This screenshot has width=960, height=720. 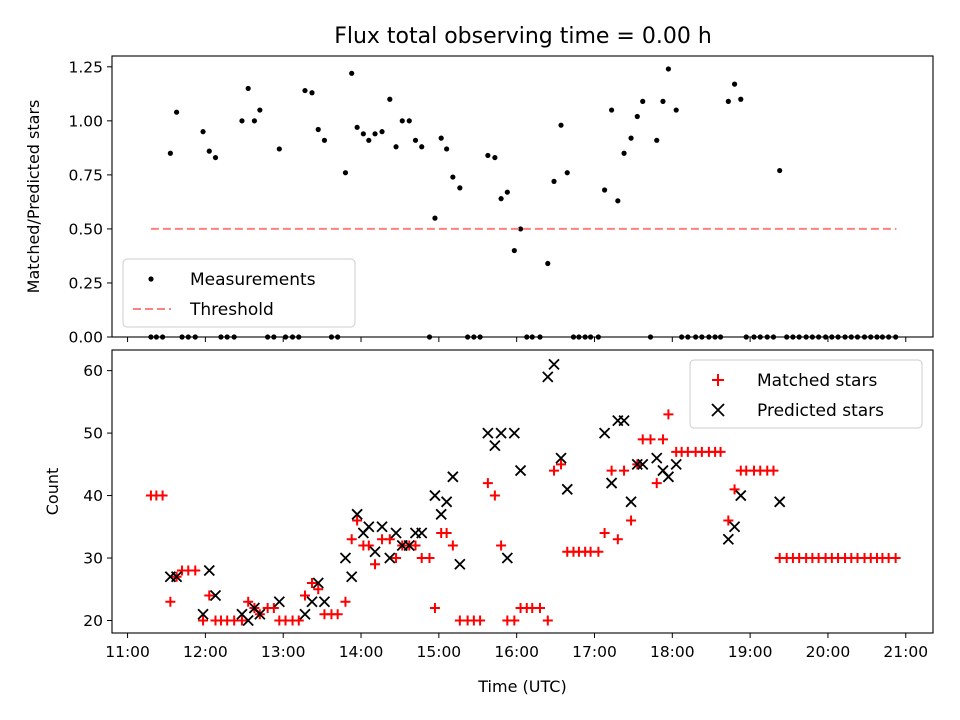 What do you see at coordinates (85, 229) in the screenshot?
I see `y-tick-label: 0.50` at bounding box center [85, 229].